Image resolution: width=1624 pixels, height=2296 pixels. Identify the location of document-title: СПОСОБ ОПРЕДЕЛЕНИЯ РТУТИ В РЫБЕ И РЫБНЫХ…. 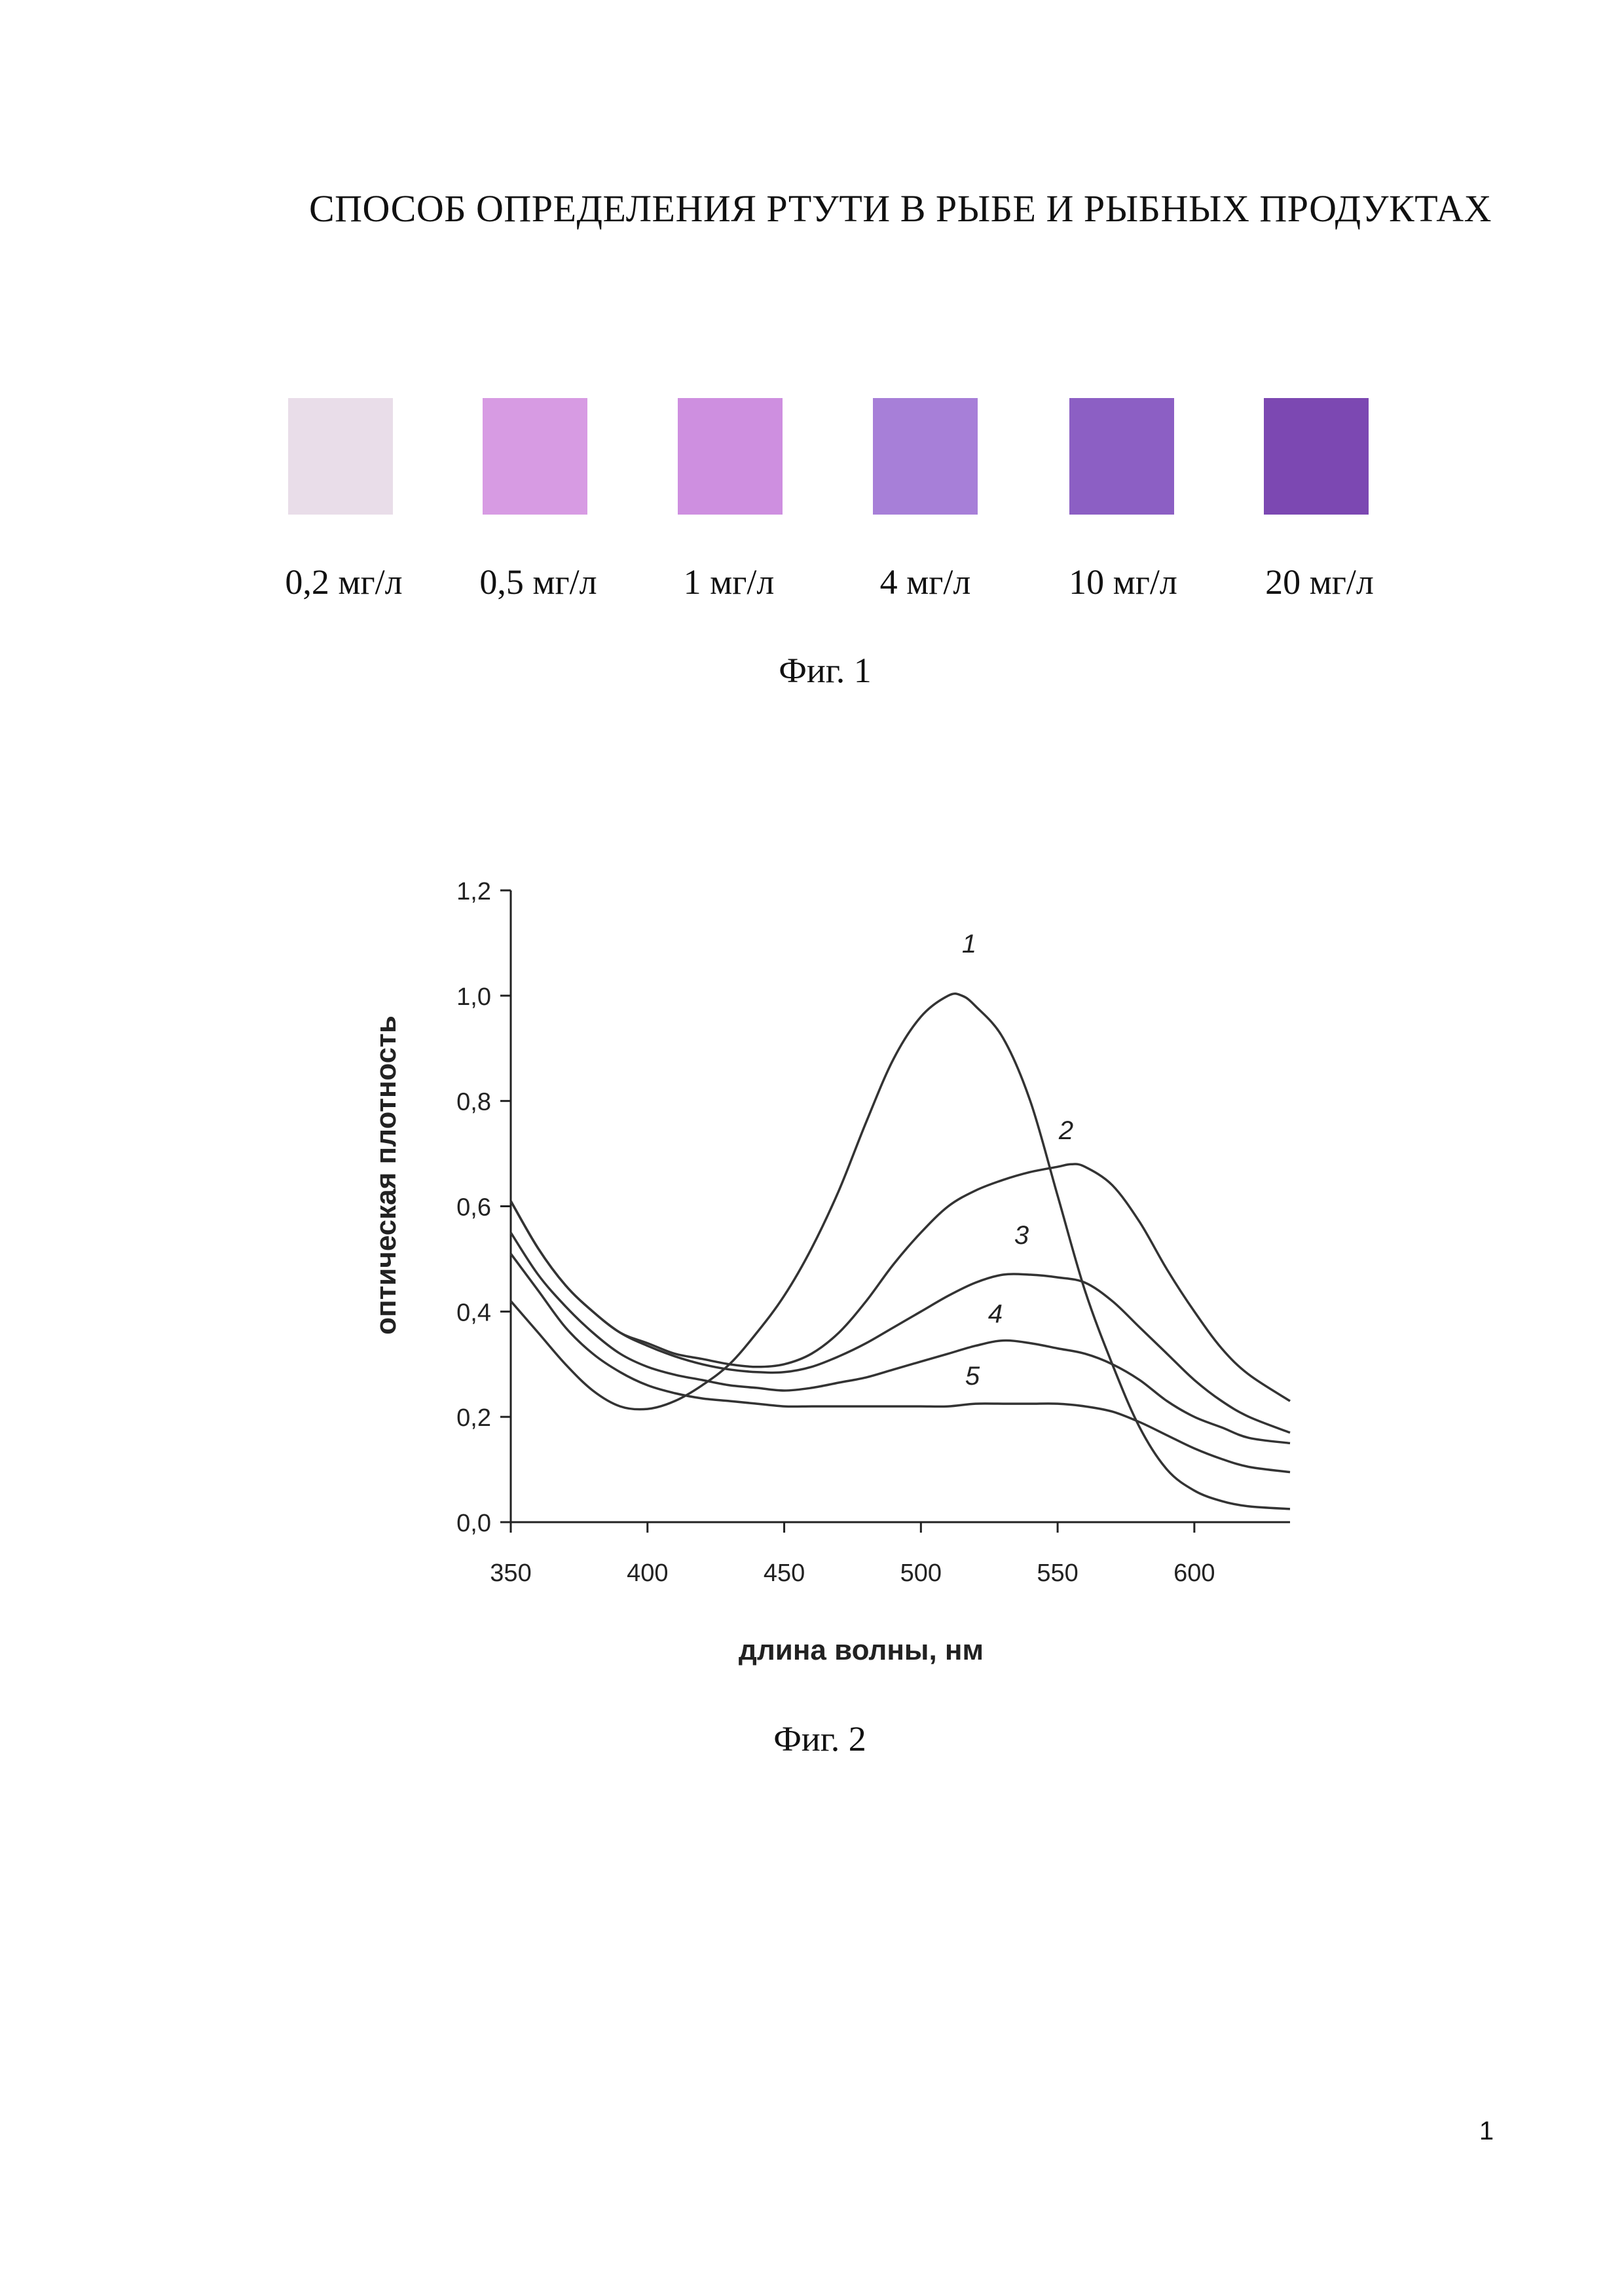
(900, 208).